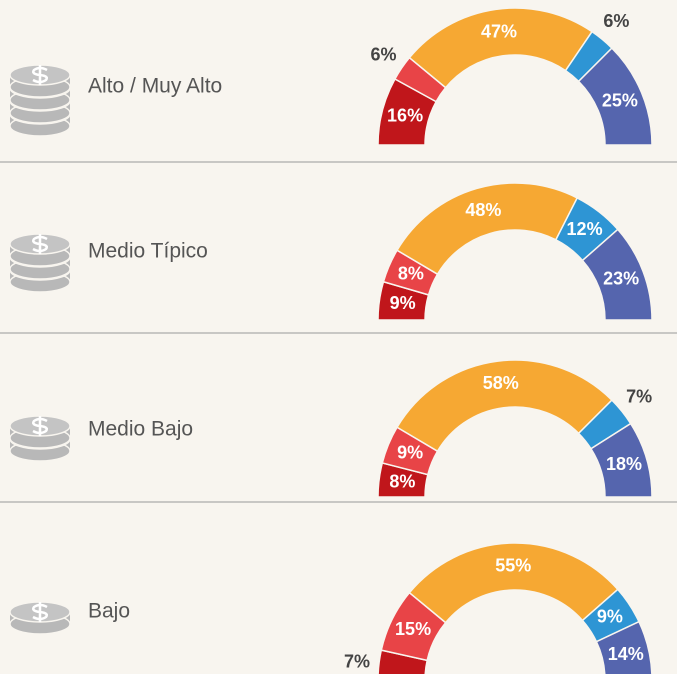  What do you see at coordinates (413, 629) in the screenshot?
I see `value-label: 15%` at bounding box center [413, 629].